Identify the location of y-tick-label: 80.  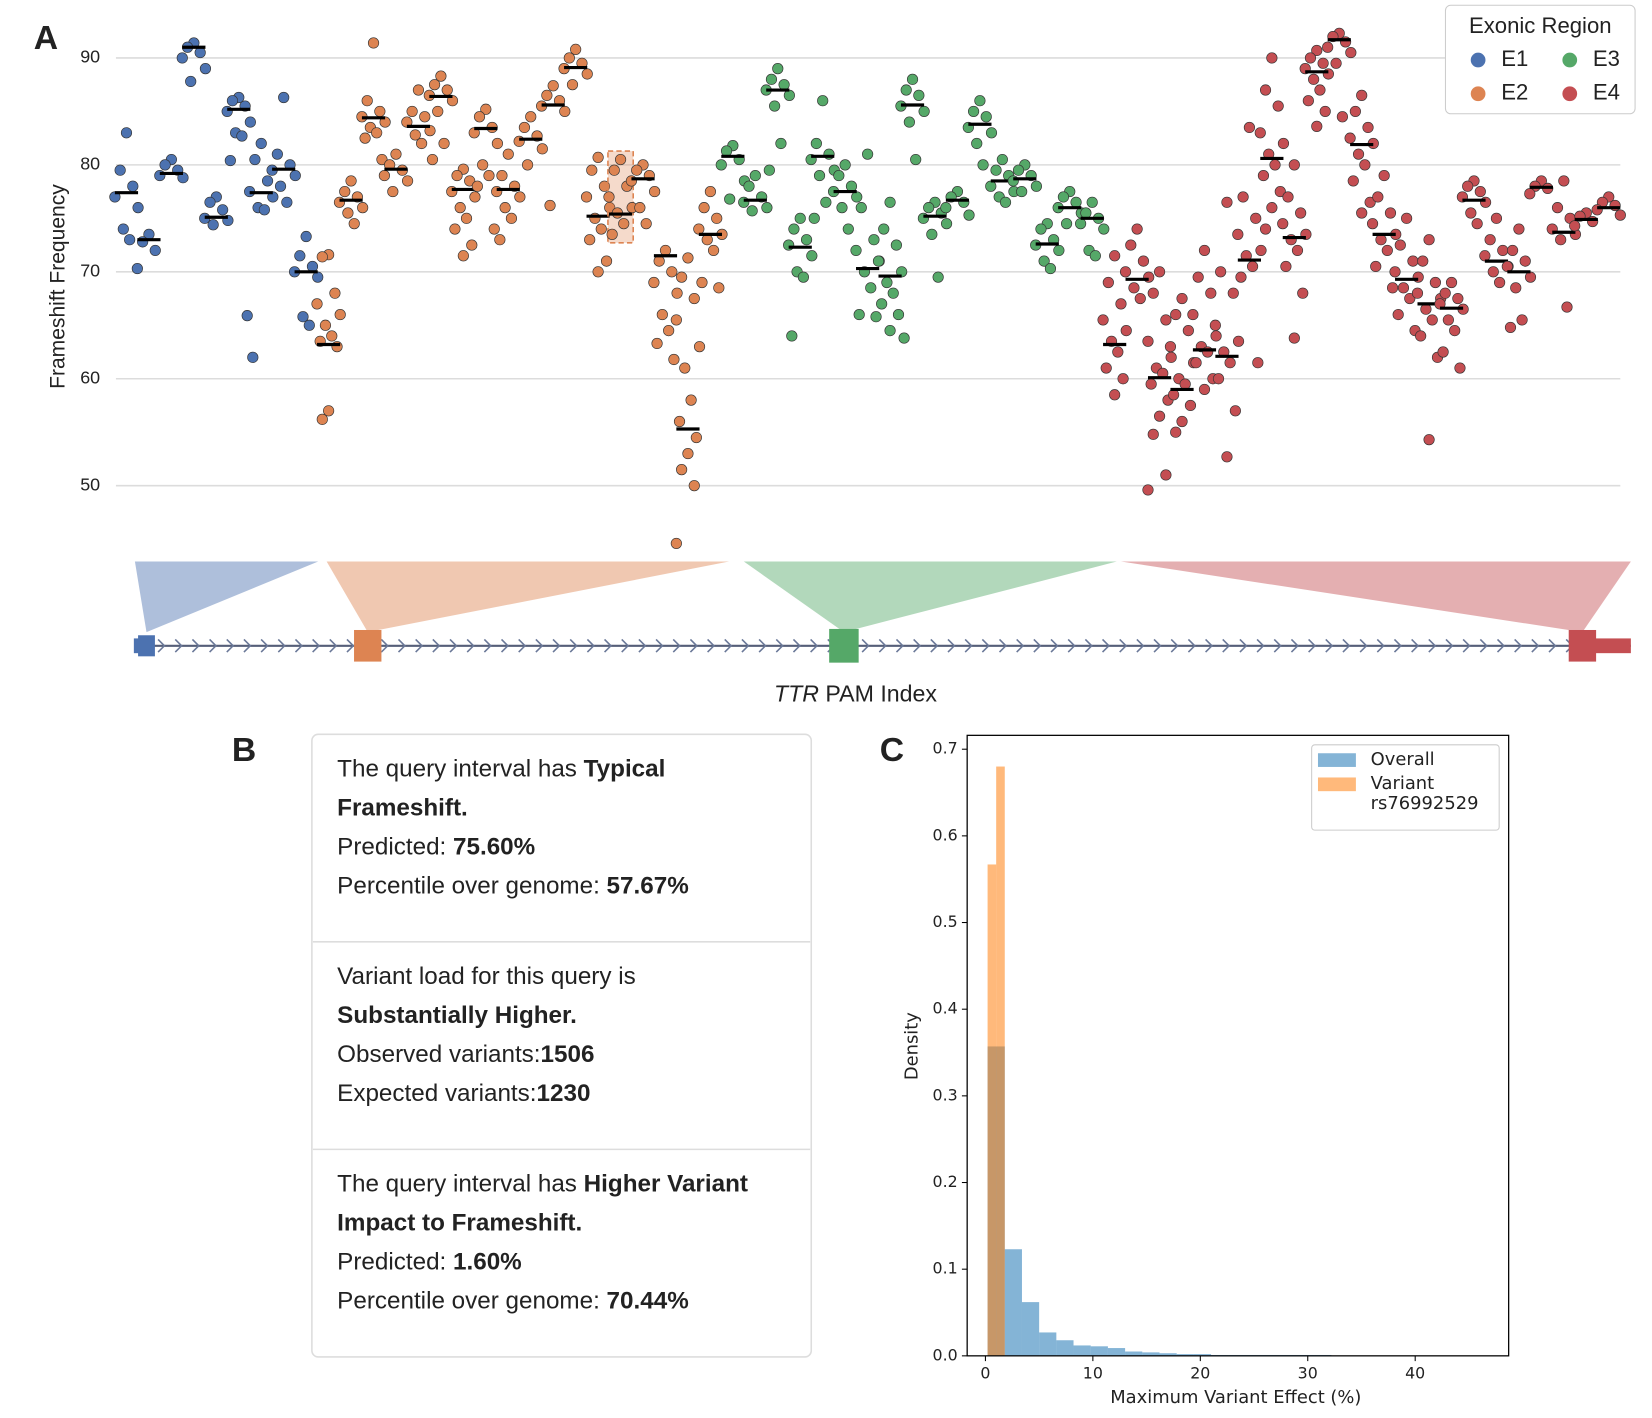
(90, 164).